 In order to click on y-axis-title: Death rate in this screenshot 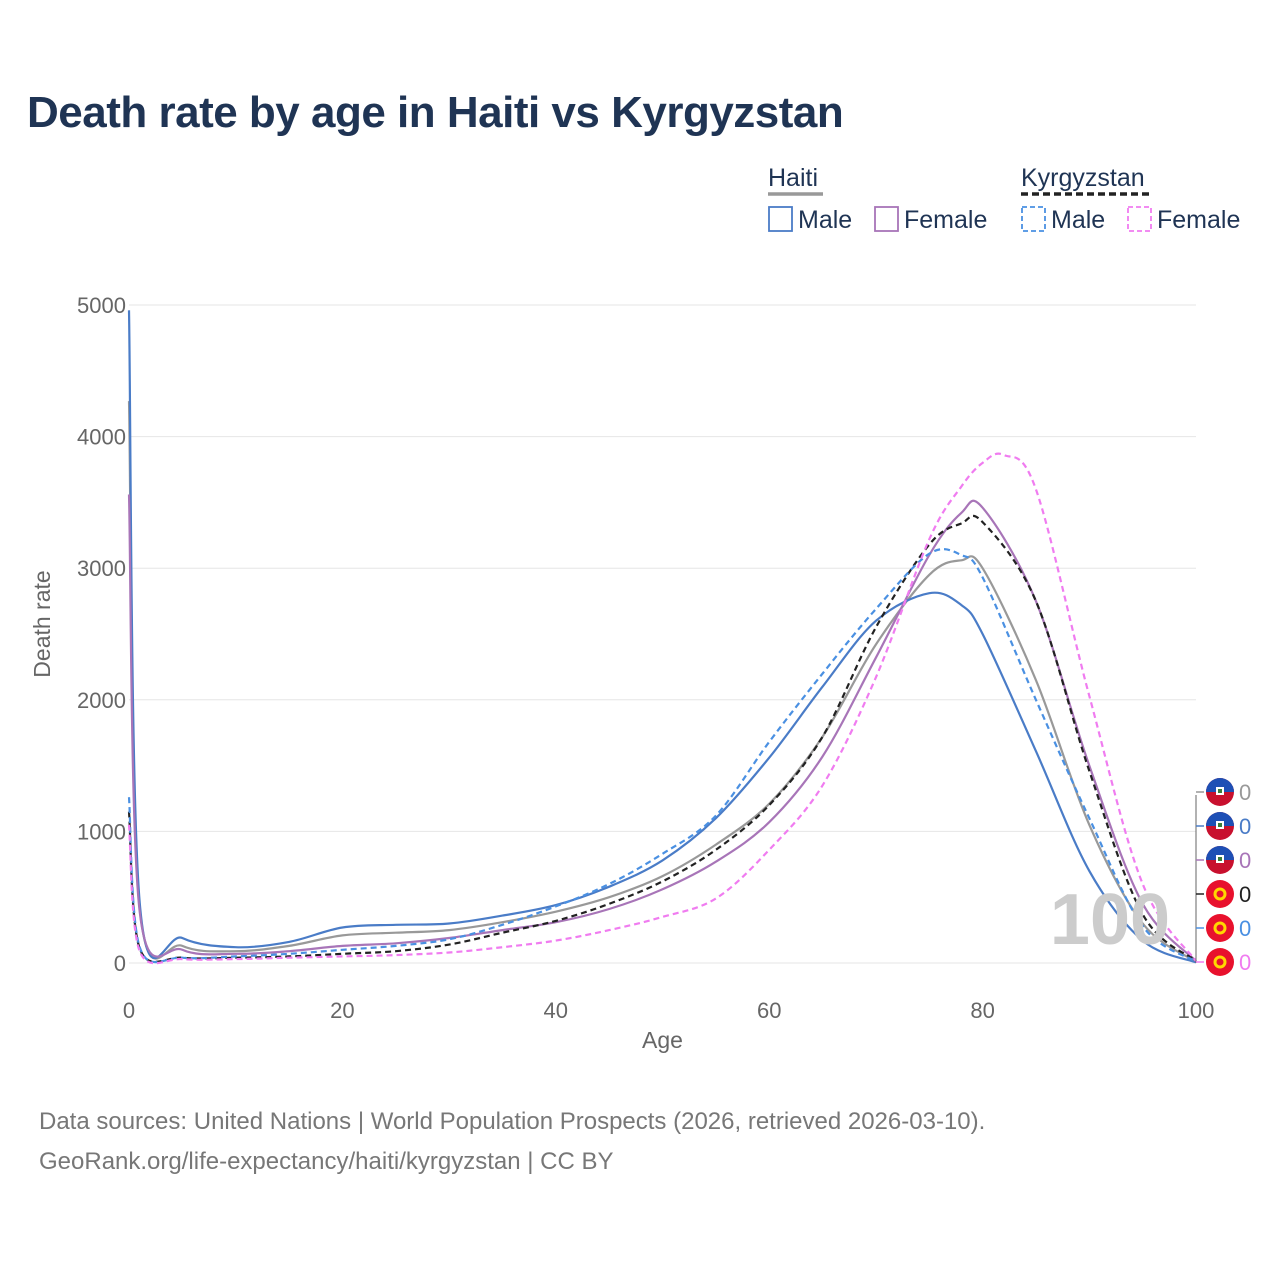, I will do `click(42, 623)`.